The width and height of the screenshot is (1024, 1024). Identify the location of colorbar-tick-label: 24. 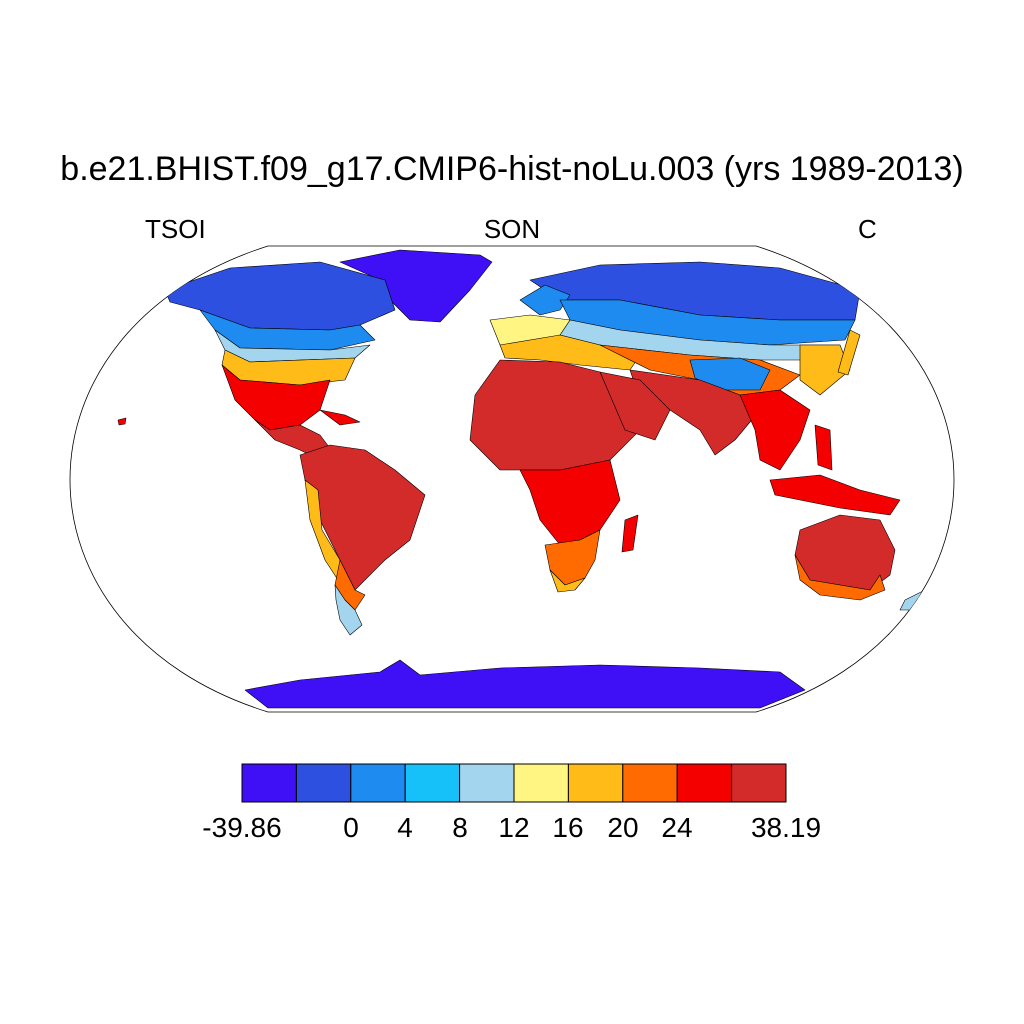
(677, 827).